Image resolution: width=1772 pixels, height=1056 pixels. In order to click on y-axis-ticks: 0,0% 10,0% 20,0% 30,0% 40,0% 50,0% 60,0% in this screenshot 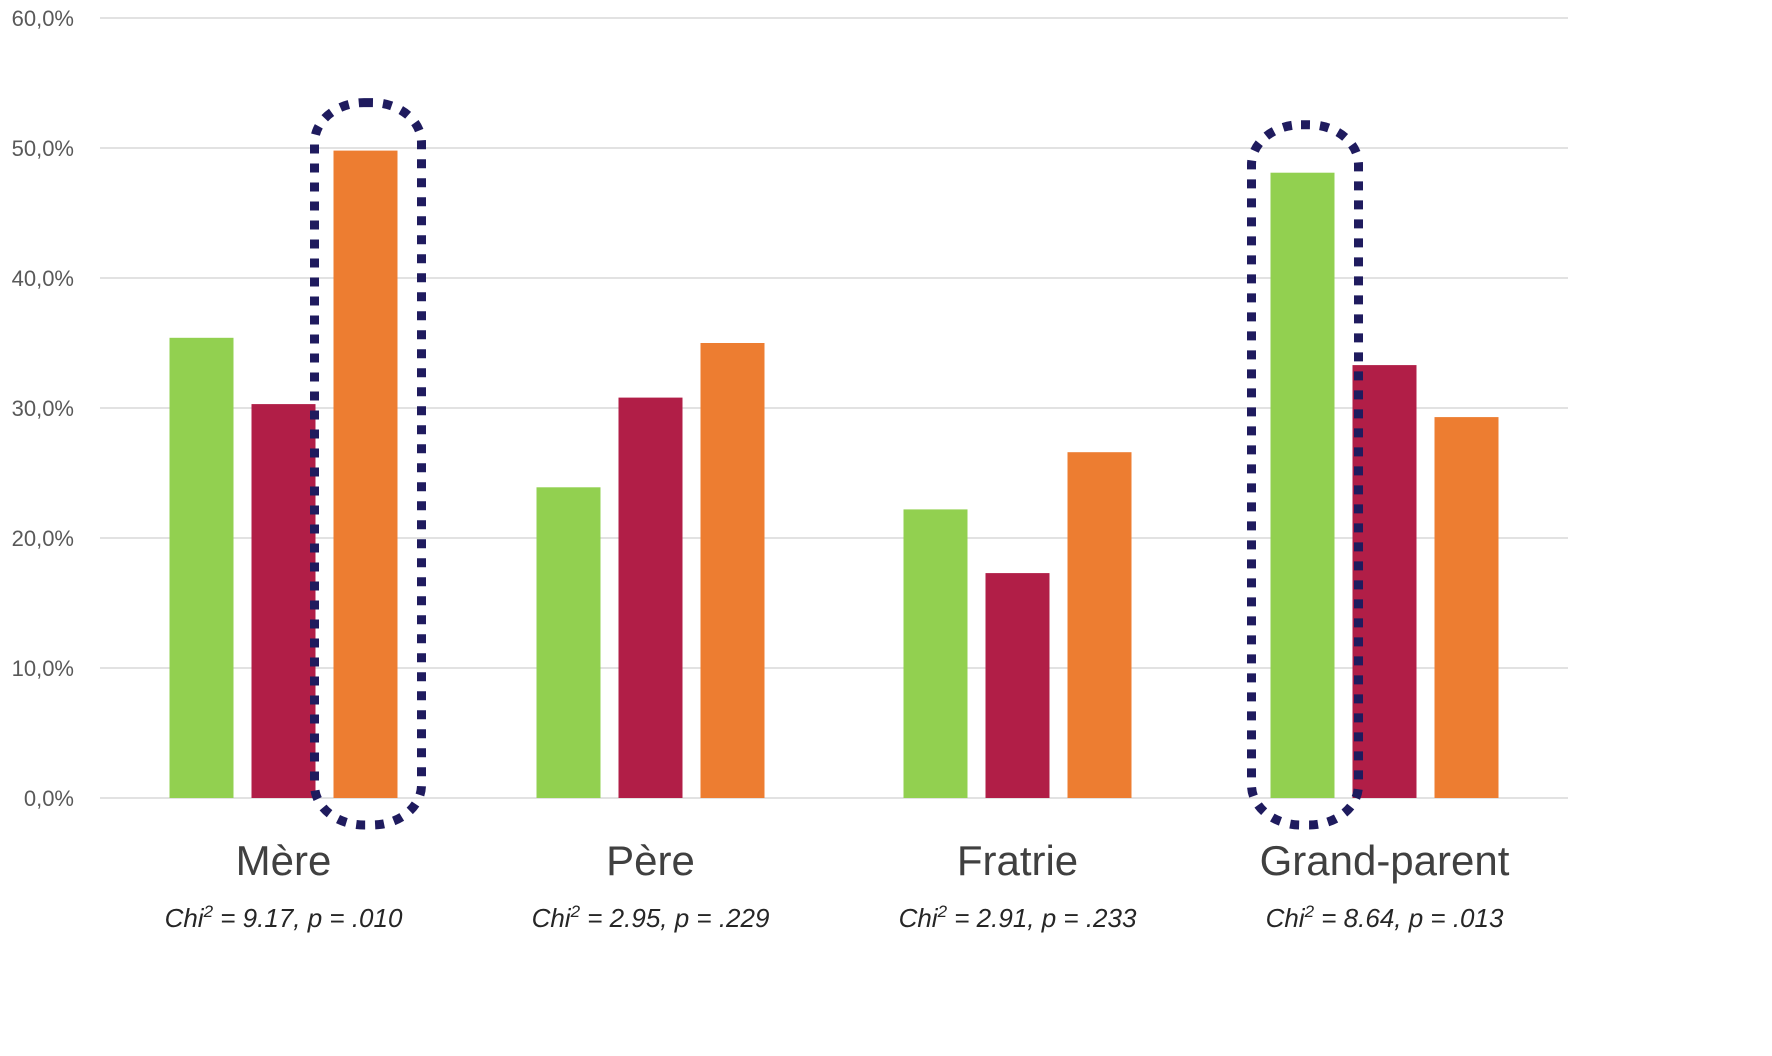, I will do `click(43, 408)`.